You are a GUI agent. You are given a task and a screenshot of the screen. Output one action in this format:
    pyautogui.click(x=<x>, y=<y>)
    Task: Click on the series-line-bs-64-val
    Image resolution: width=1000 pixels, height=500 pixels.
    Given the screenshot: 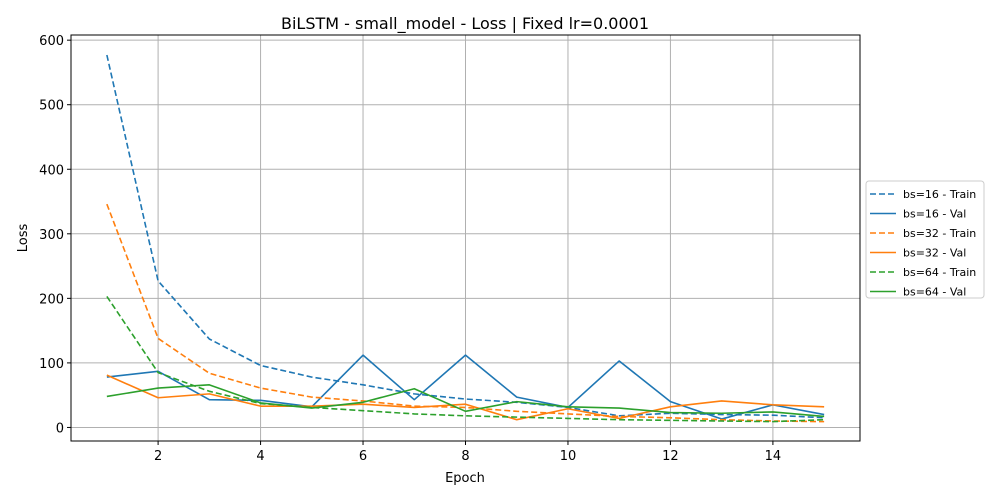 What is the action you would take?
    pyautogui.click(x=465, y=401)
    